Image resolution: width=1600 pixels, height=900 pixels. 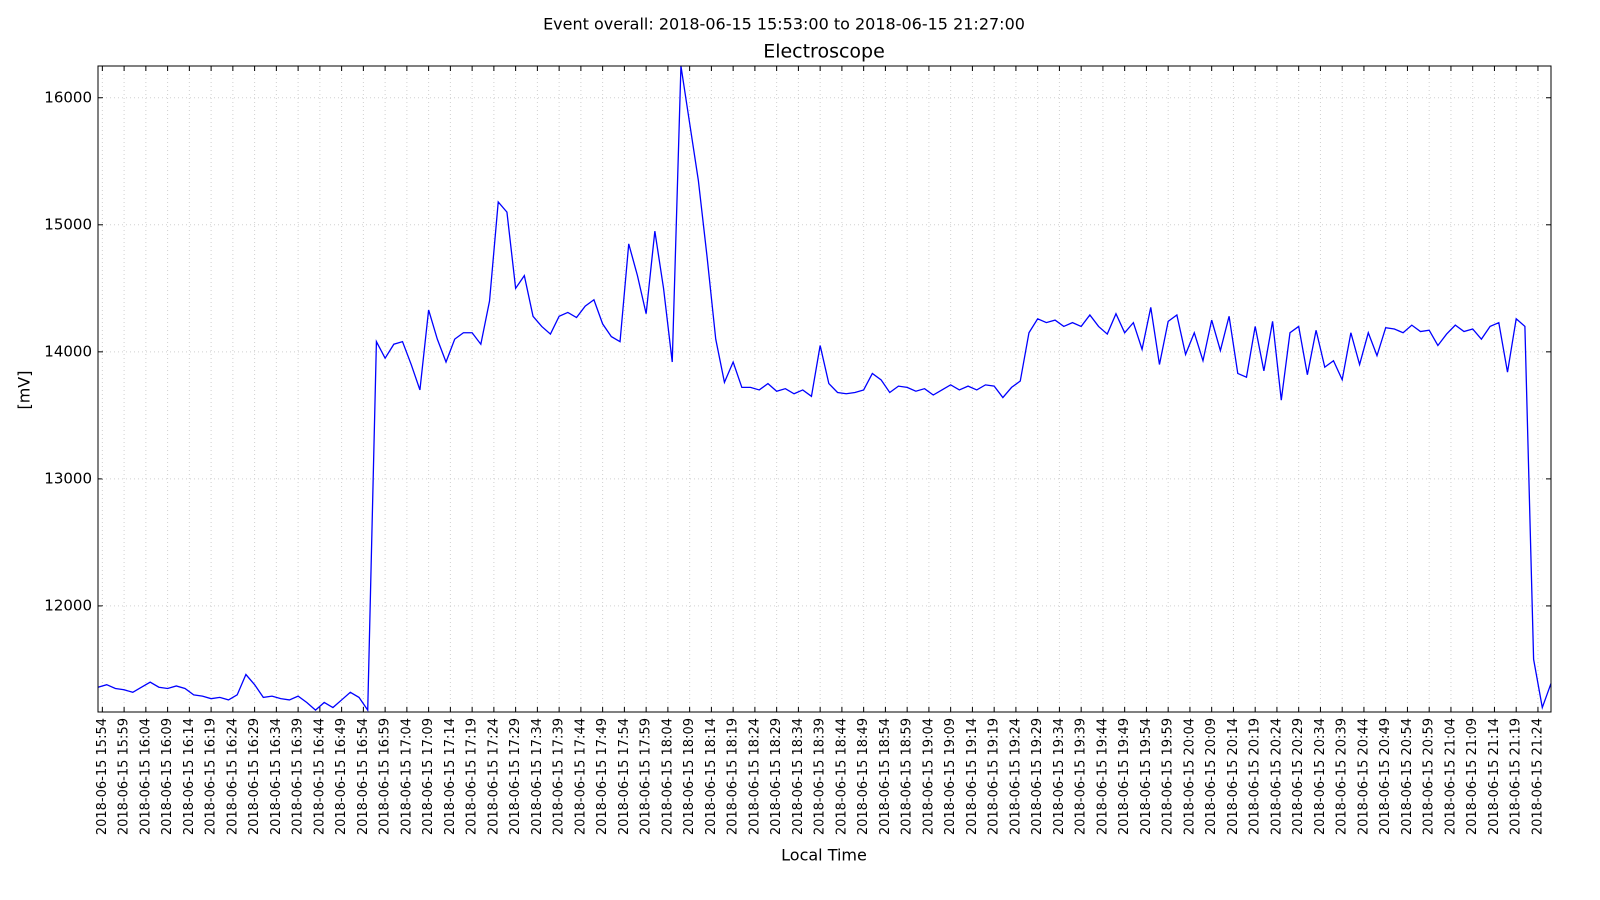 I want to click on x-tick-label: 2018-06-15 16:29, so click(x=254, y=776).